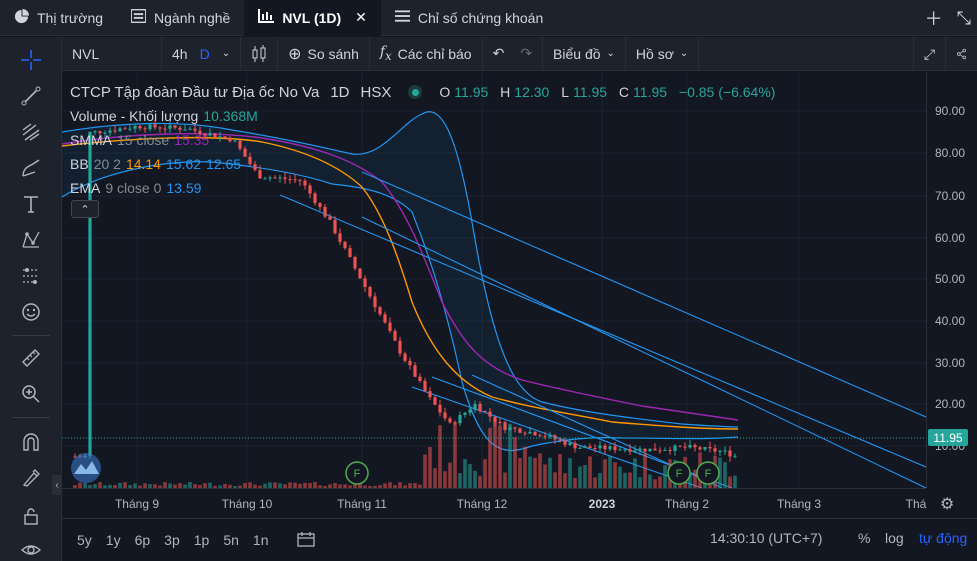 The height and width of the screenshot is (561, 977). Describe the element at coordinates (361, 17) in the screenshot. I see `close-icon: ✕` at that location.